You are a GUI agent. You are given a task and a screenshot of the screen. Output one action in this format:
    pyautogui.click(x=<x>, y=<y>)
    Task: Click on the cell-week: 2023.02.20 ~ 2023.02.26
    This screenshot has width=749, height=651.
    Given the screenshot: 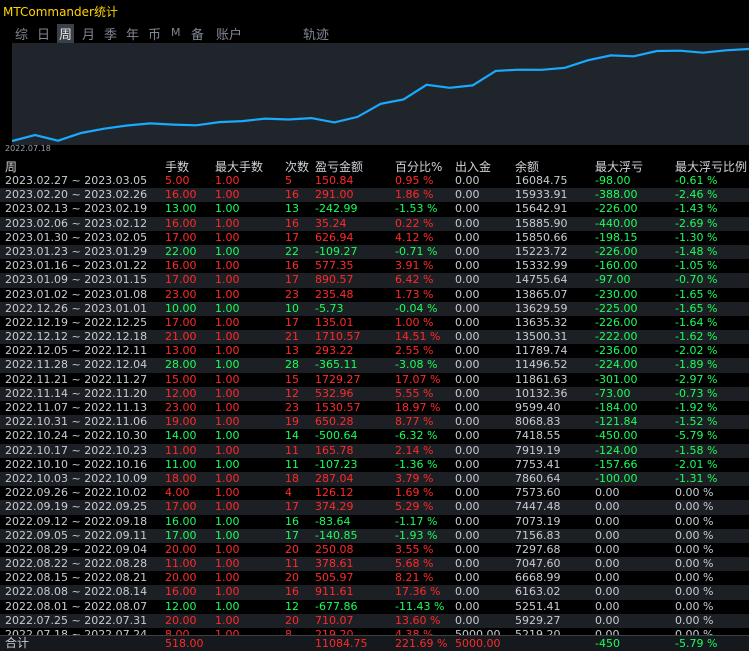 What is the action you would take?
    pyautogui.click(x=76, y=195)
    